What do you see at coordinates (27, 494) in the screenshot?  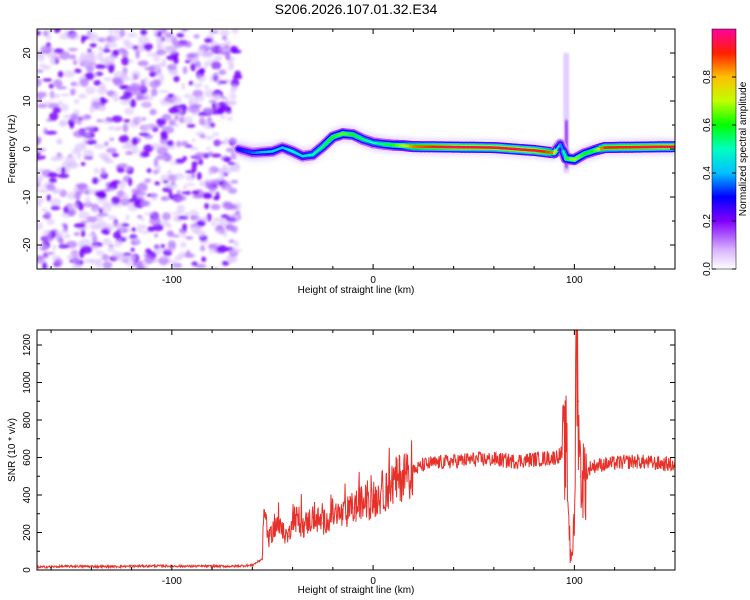 I see `y-tick-label: 400` at bounding box center [27, 494].